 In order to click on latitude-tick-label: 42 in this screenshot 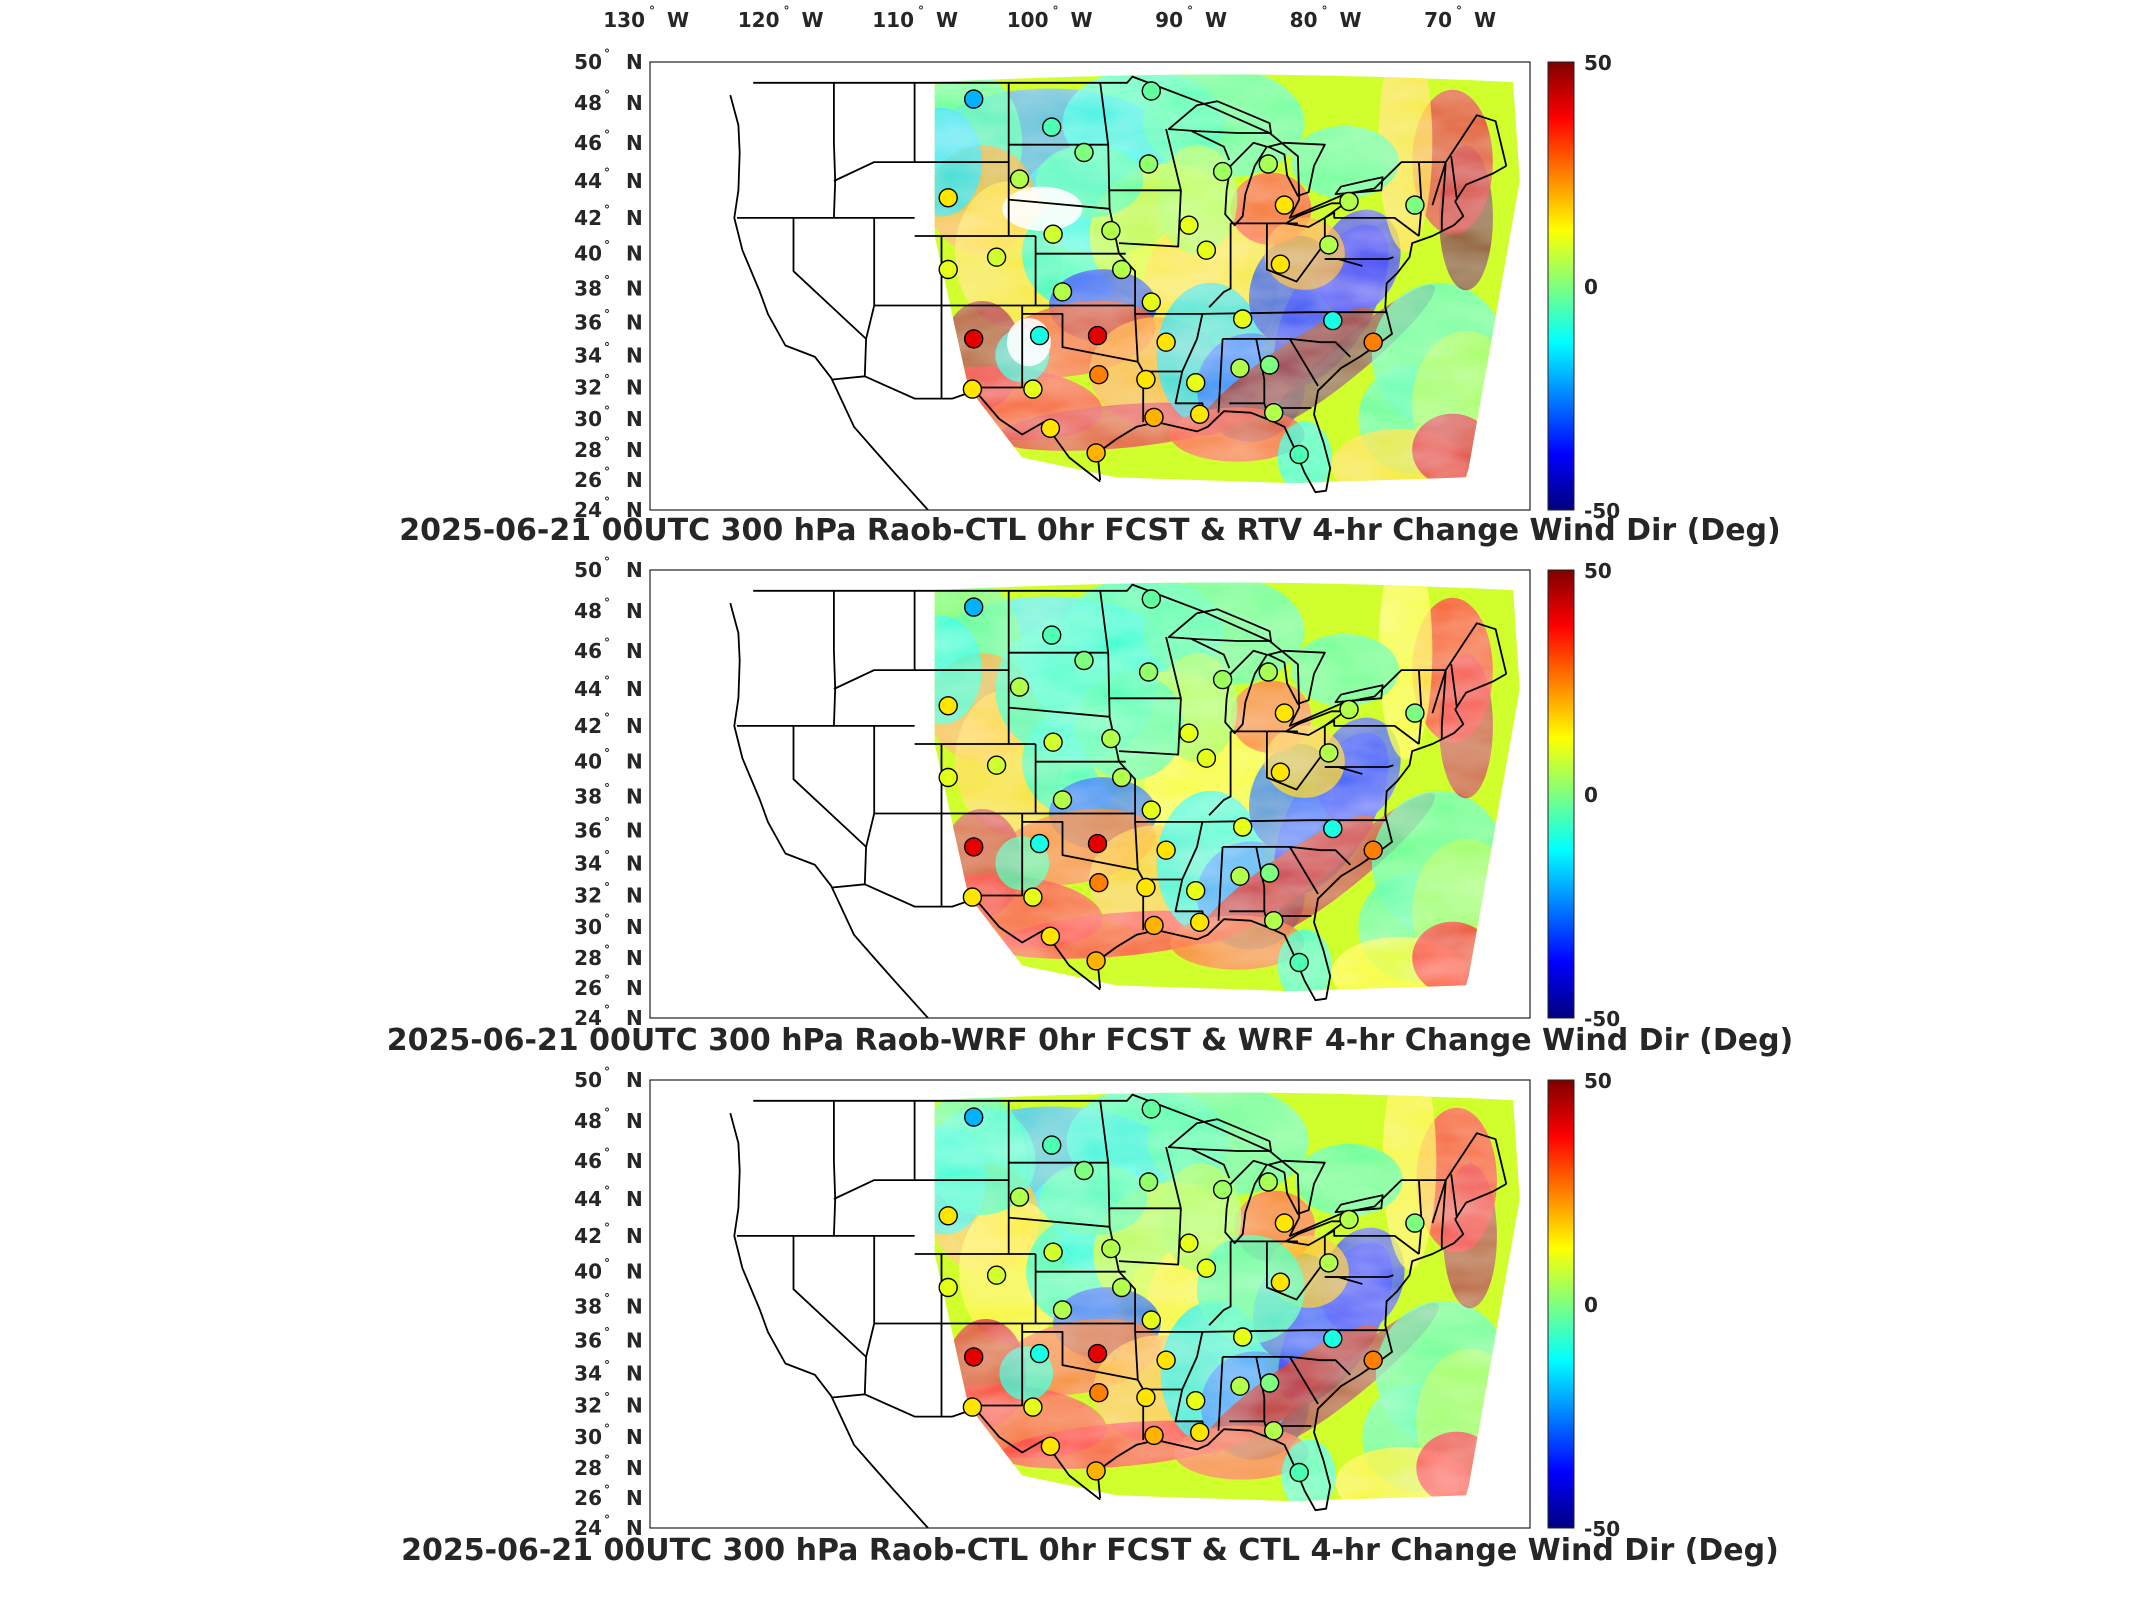, I will do `click(588, 726)`.